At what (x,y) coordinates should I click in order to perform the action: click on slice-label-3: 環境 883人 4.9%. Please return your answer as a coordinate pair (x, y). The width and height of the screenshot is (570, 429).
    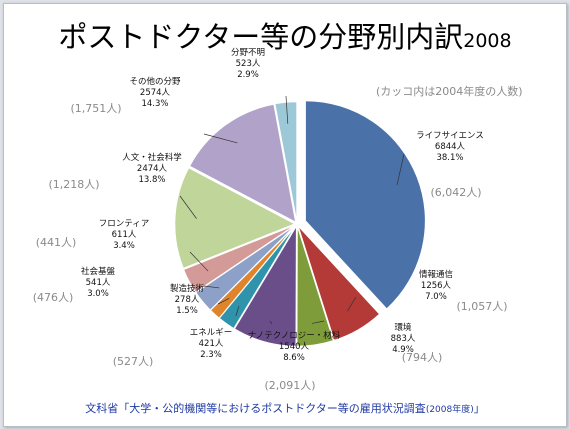
    Looking at the image, I should click on (403, 338).